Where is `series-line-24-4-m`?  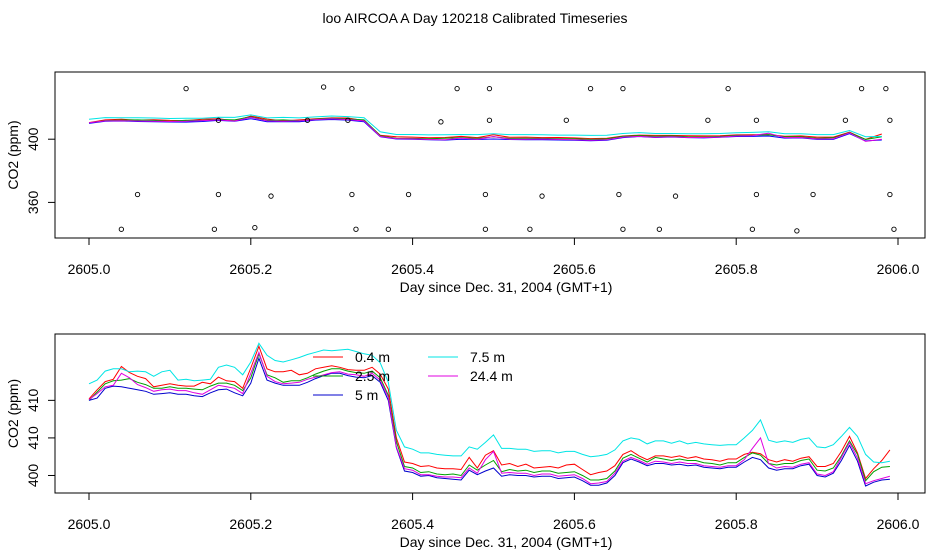 series-line-24-4-m is located at coordinates (485, 129).